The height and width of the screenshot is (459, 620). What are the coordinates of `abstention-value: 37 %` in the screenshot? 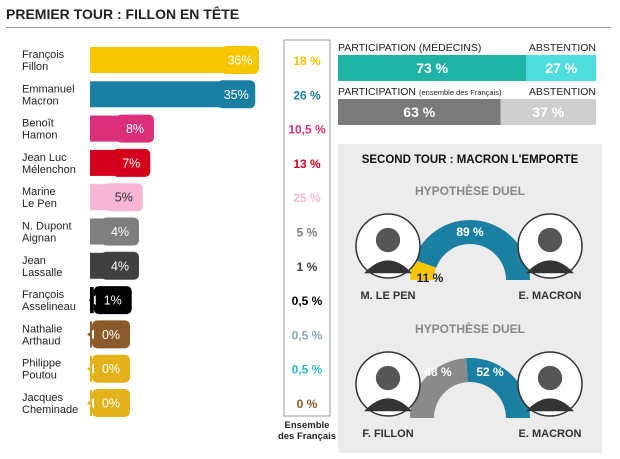 It's located at (548, 112).